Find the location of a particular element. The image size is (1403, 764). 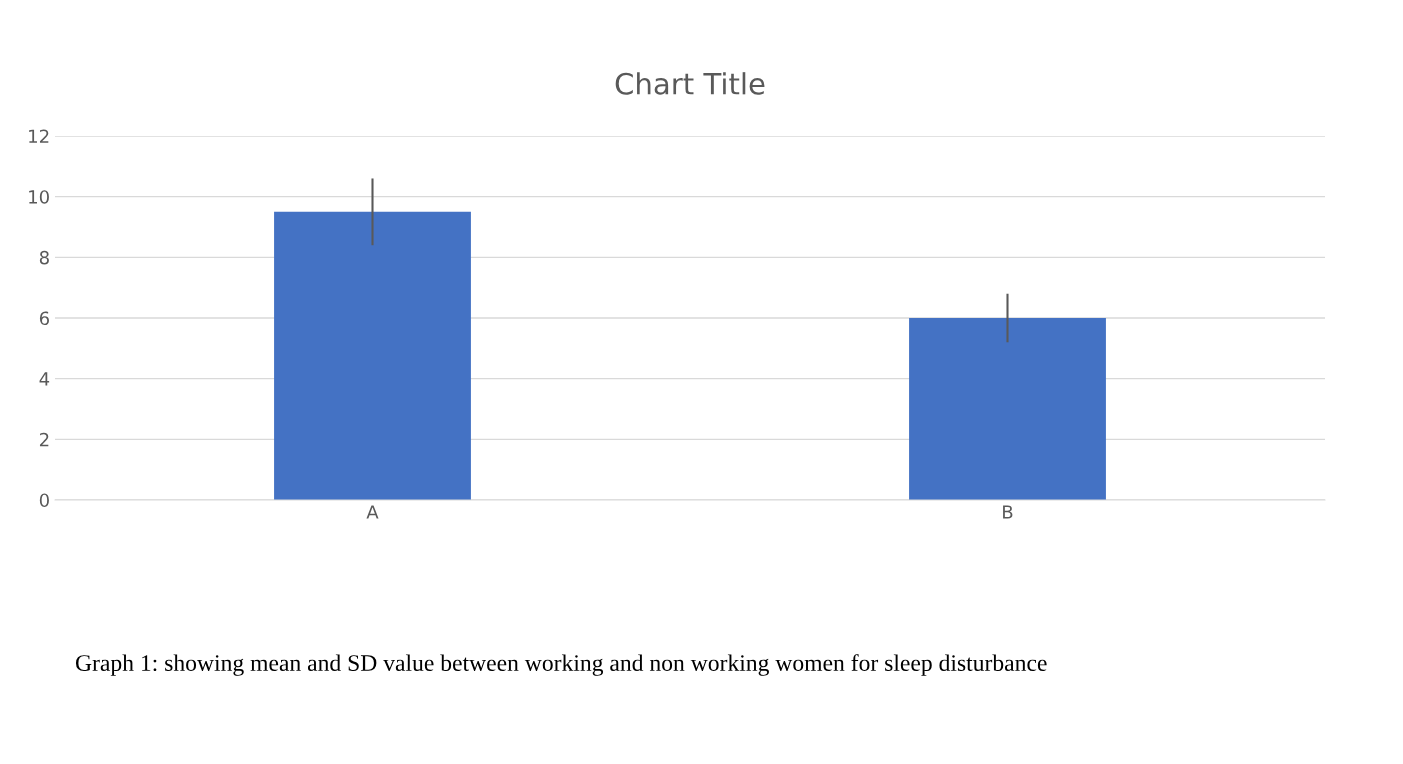

y-tick-label: 6 is located at coordinates (44, 318).